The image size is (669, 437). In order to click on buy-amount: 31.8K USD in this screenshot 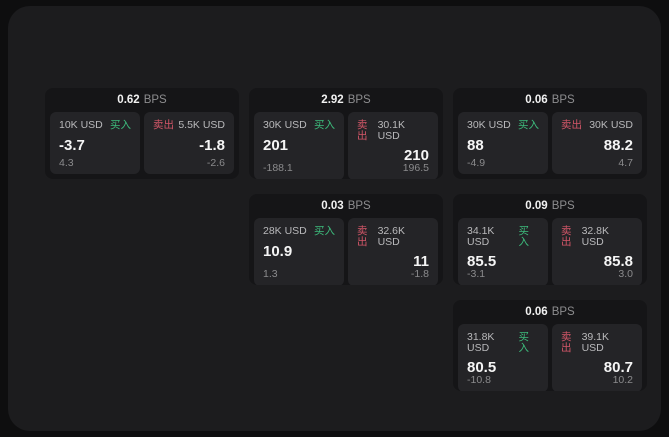, I will do `click(481, 342)`.